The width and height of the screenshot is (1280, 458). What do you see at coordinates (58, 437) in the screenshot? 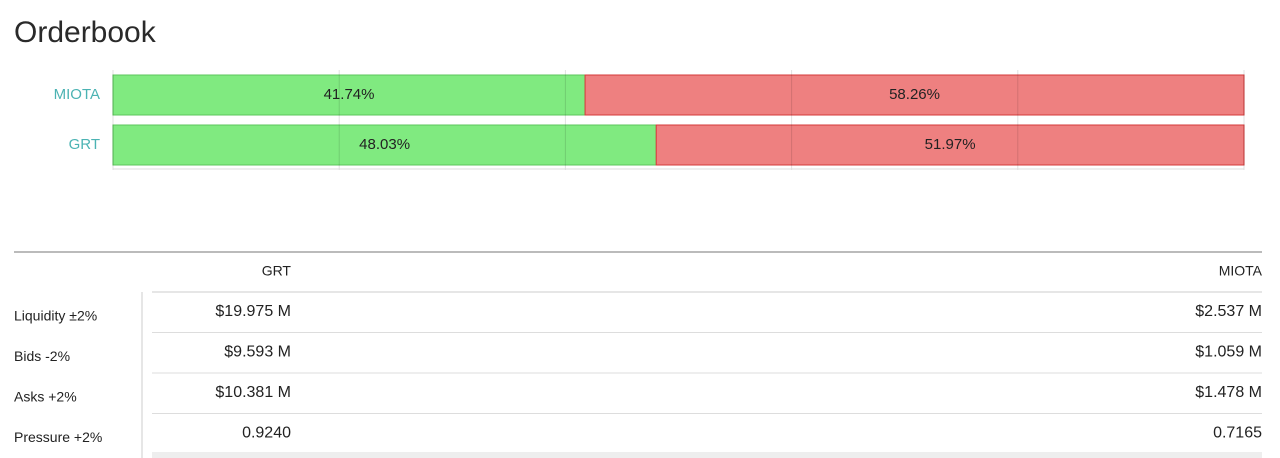
I see `row-label: Pressure +2%` at bounding box center [58, 437].